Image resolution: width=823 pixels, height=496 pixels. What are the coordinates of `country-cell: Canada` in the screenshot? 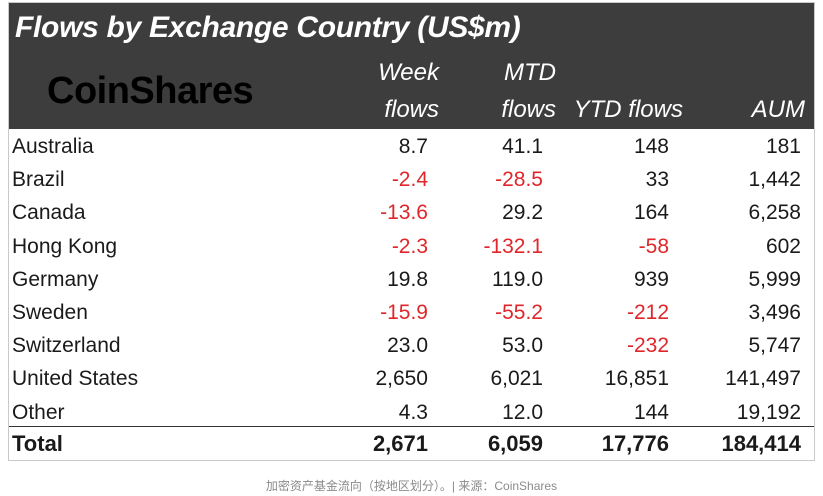 It's located at (49, 213).